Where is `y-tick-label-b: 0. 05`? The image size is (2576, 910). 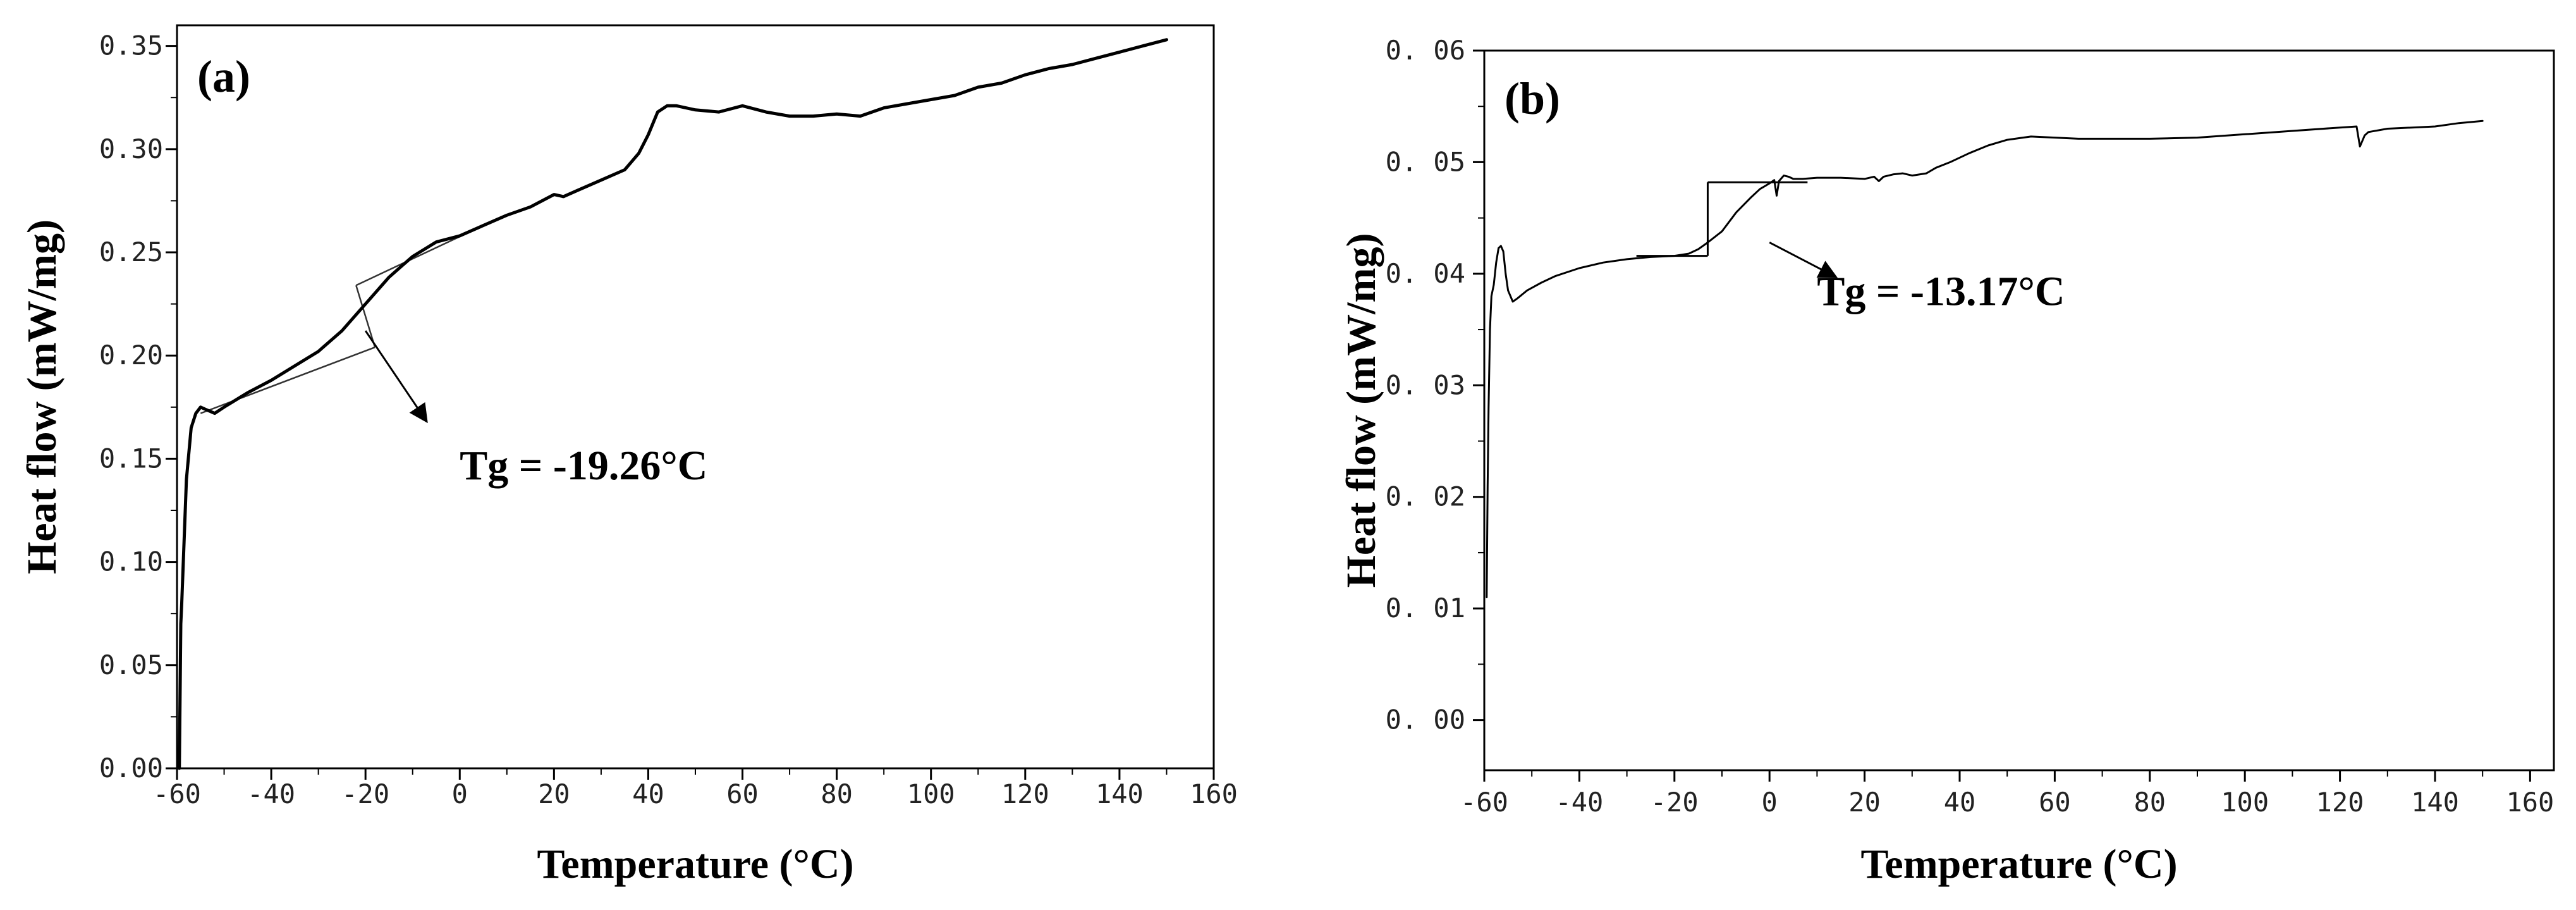 y-tick-label-b: 0. 05 is located at coordinates (1425, 161).